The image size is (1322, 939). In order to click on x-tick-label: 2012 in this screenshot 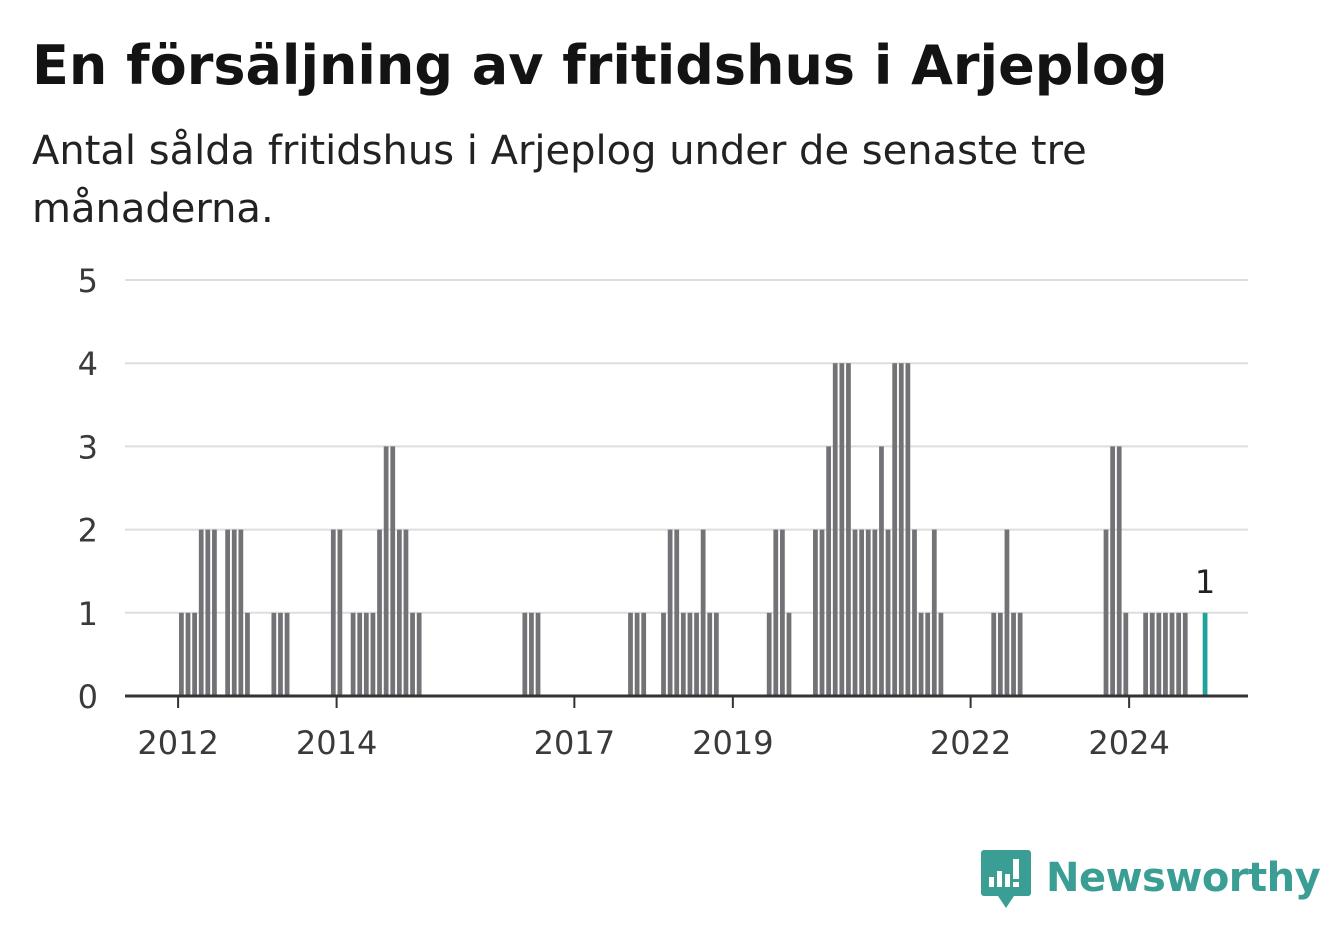, I will do `click(177, 743)`.